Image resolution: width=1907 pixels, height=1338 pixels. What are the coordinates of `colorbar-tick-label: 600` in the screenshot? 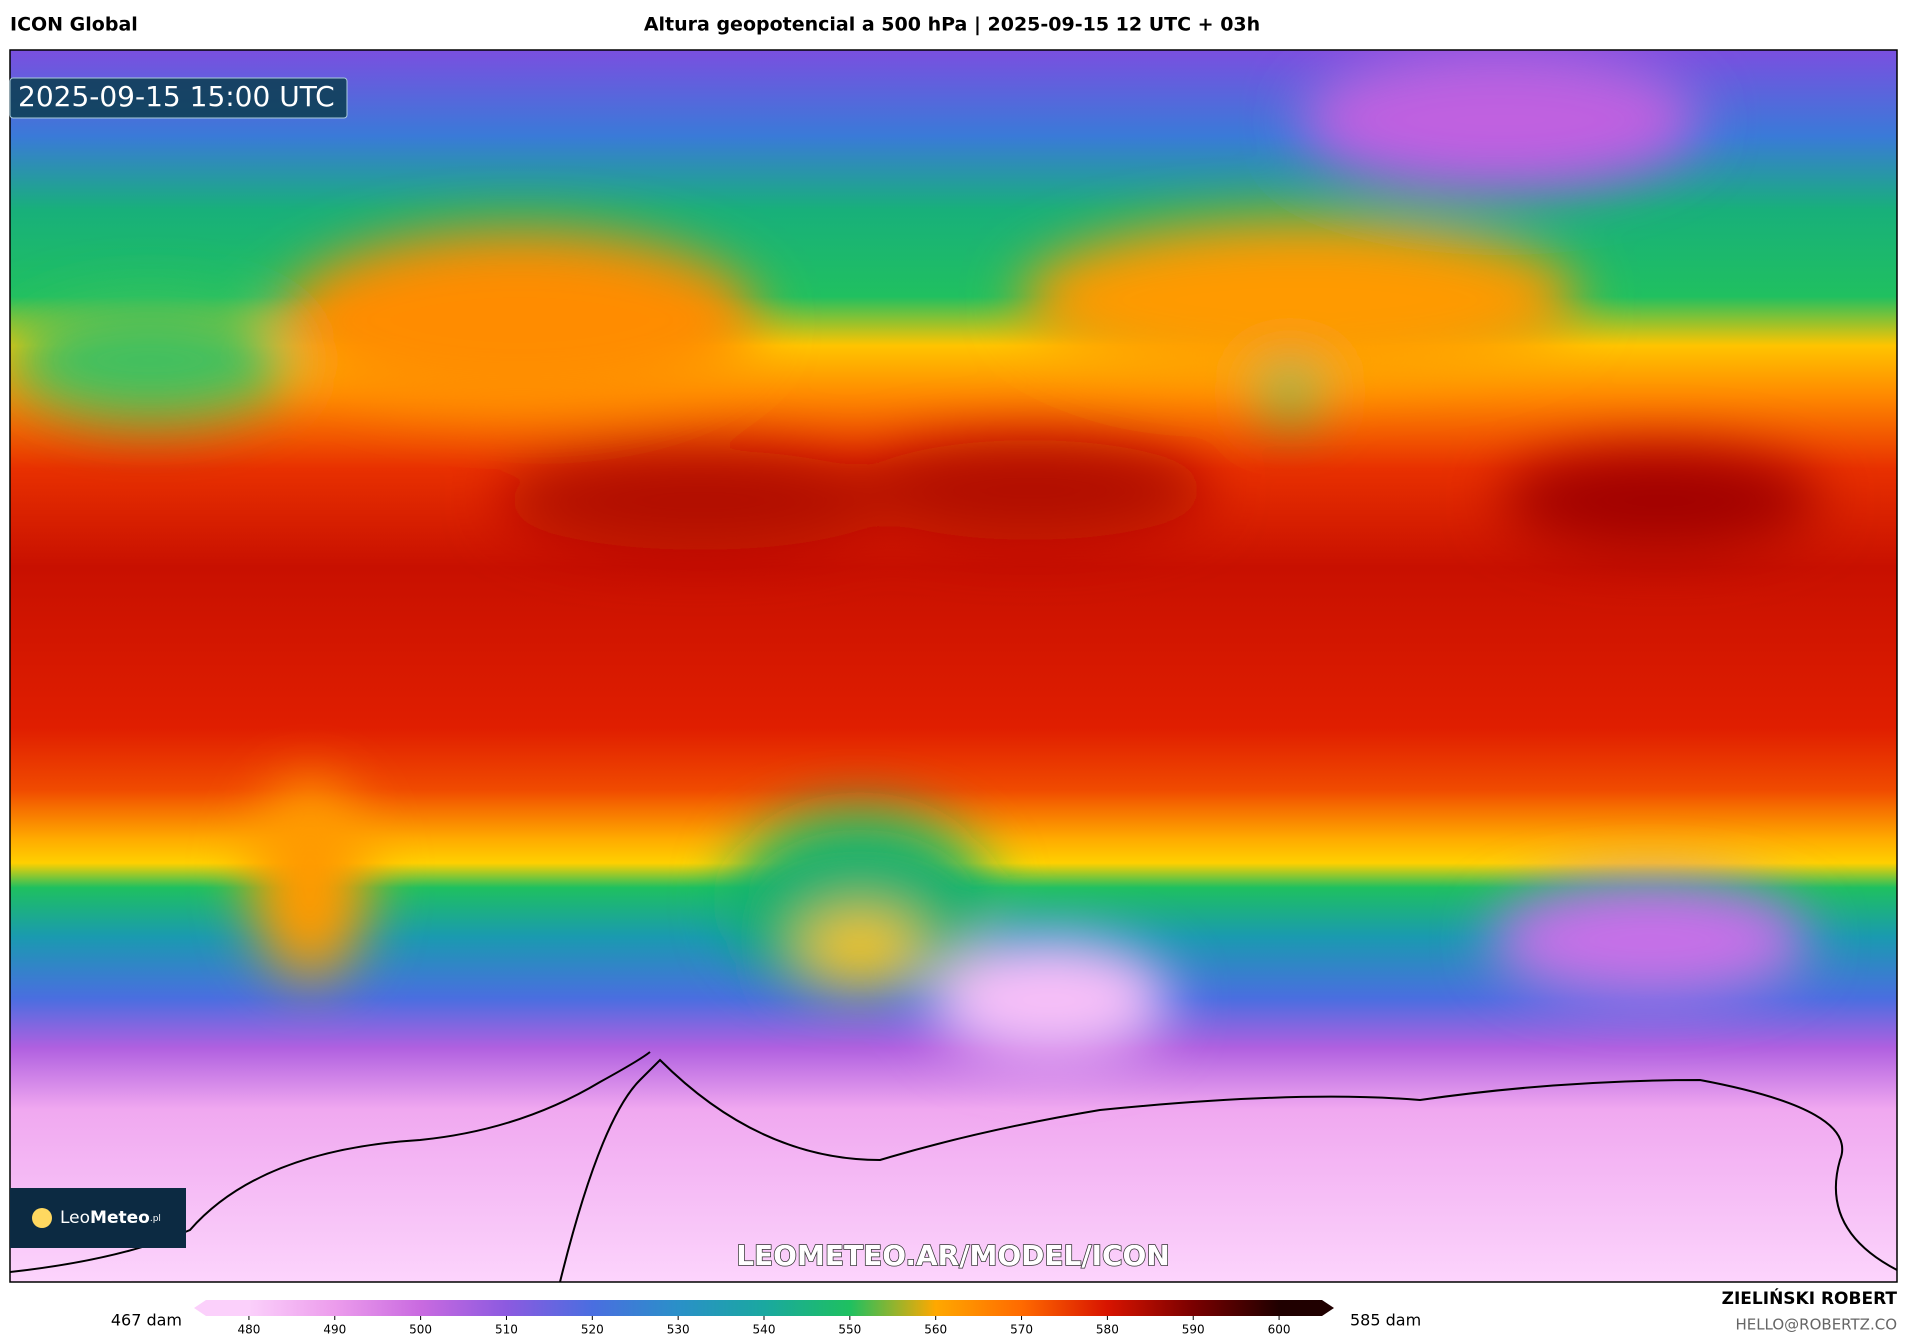 It's located at (1279, 1330).